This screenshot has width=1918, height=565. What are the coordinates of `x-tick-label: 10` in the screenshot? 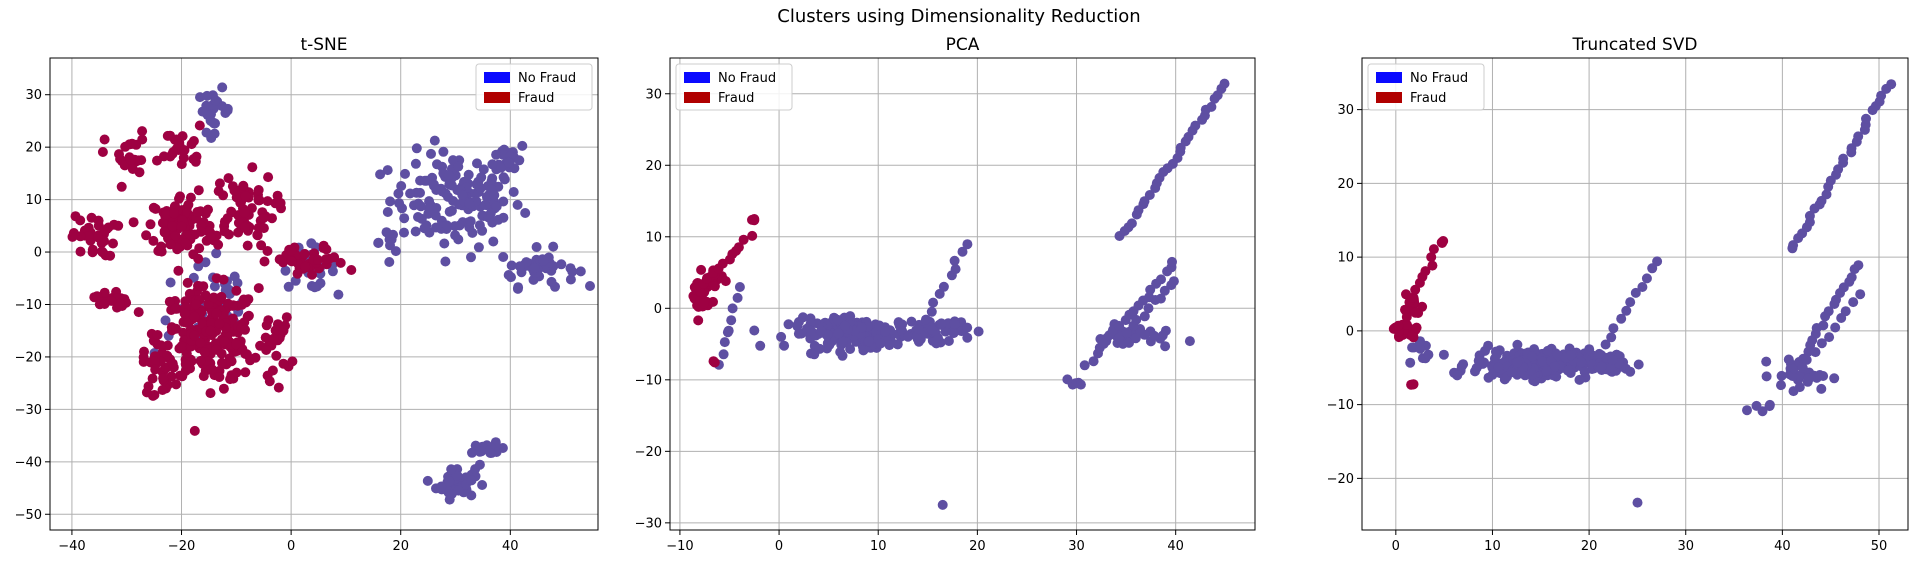 It's located at (878, 546).